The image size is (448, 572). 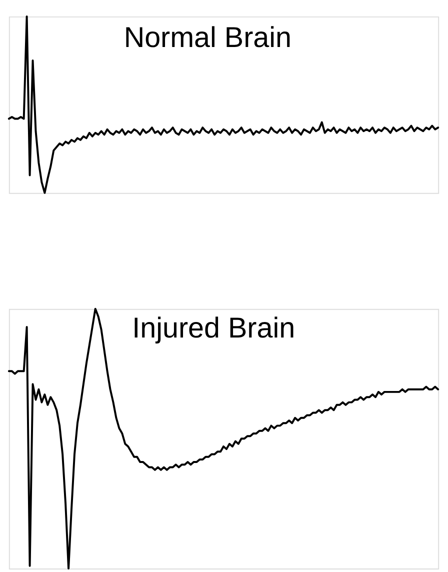 I want to click on chart-title: Normal Brain, so click(x=208, y=38).